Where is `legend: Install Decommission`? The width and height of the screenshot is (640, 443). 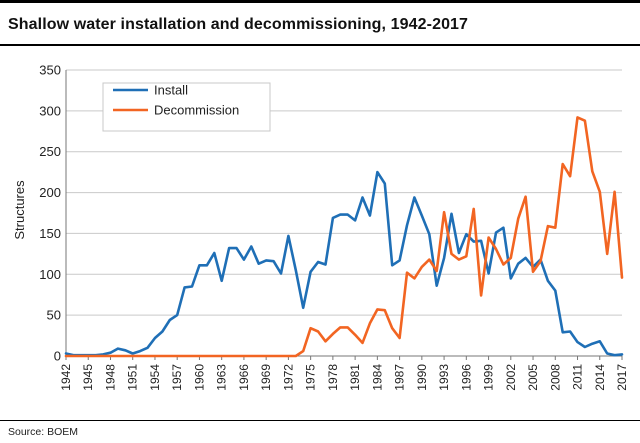
legend: Install Decommission is located at coordinates (186, 107).